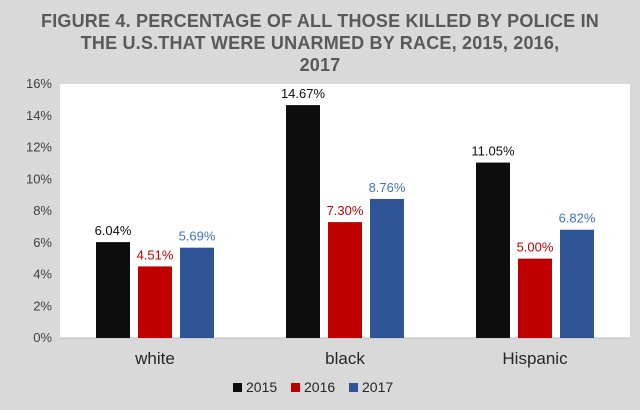 The height and width of the screenshot is (410, 640). Describe the element at coordinates (577, 218) in the screenshot. I see `data-label: 6.82%` at that location.